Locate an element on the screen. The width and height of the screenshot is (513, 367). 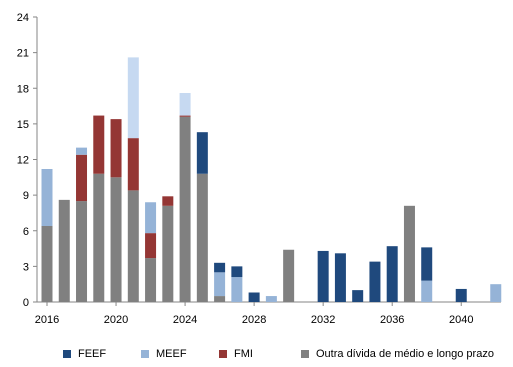
legend-label-feef: FEEF is located at coordinates (92, 354).